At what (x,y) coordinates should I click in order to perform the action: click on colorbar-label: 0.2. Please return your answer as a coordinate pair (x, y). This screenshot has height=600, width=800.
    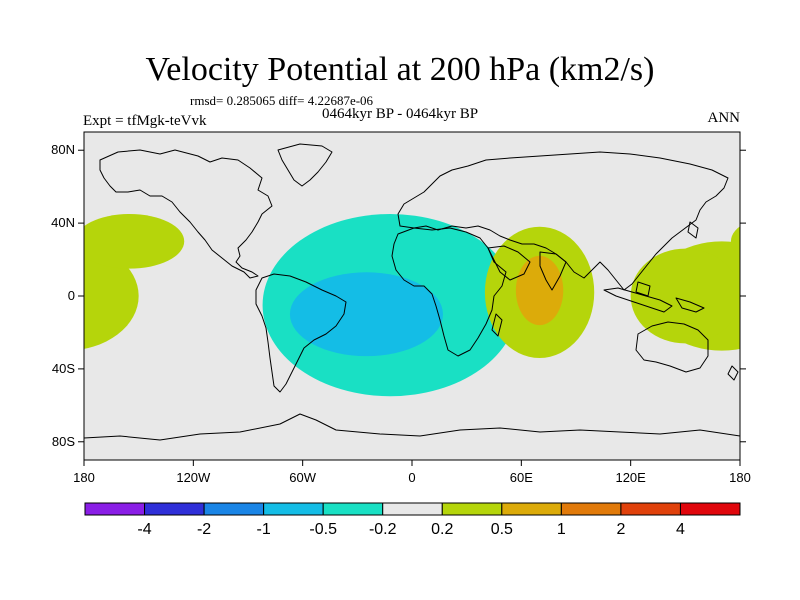
    Looking at the image, I should click on (442, 529).